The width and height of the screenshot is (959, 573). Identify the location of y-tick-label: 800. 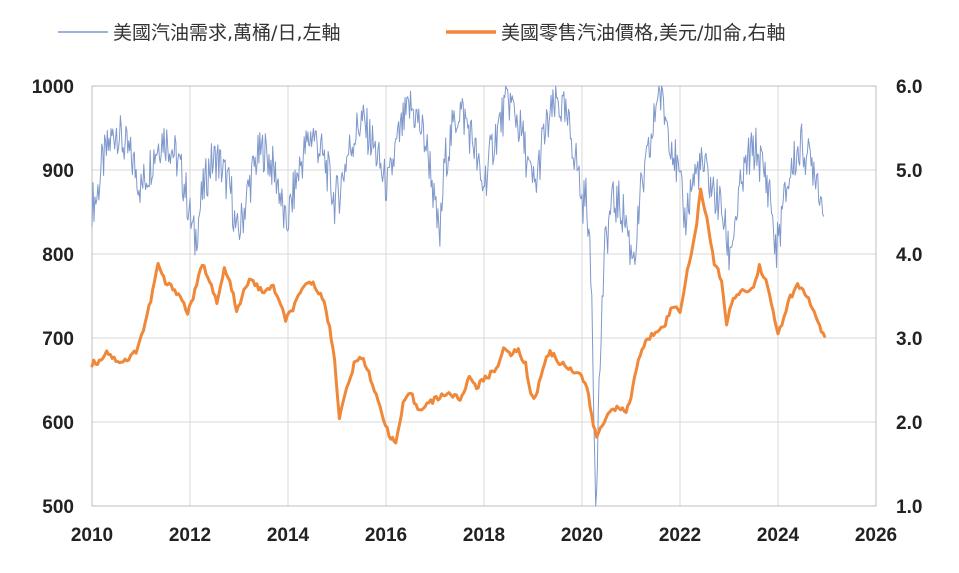
(58, 255).